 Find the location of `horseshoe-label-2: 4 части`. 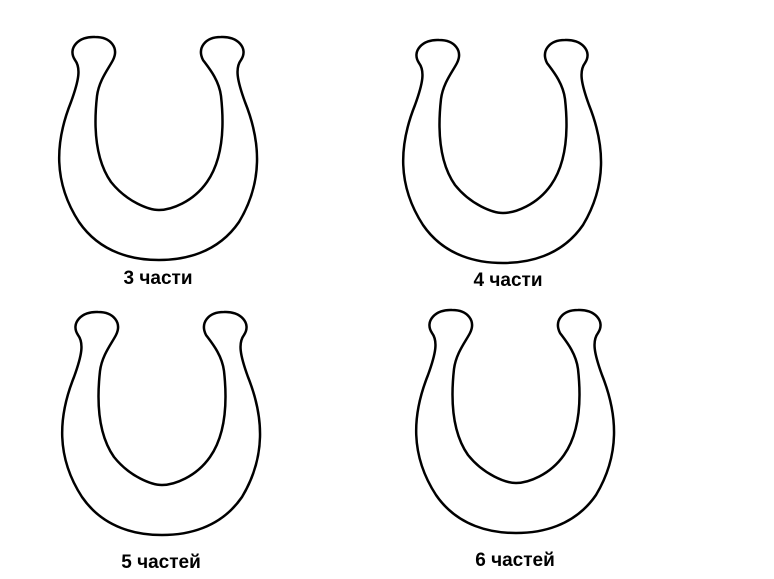

horseshoe-label-2: 4 части is located at coordinates (508, 280).